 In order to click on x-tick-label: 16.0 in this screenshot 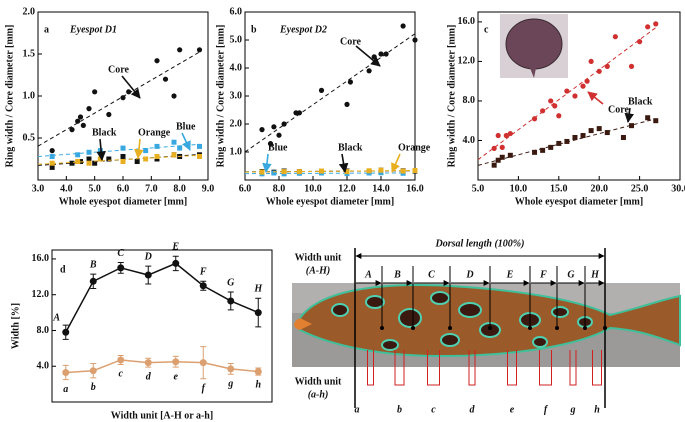, I will do `click(415, 188)`.